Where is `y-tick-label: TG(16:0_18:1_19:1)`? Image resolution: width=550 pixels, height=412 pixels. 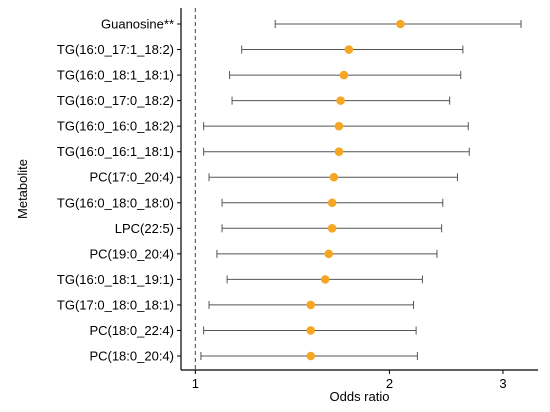
y-tick-label: TG(16:0_18:1_19:1) is located at coordinates (115, 279).